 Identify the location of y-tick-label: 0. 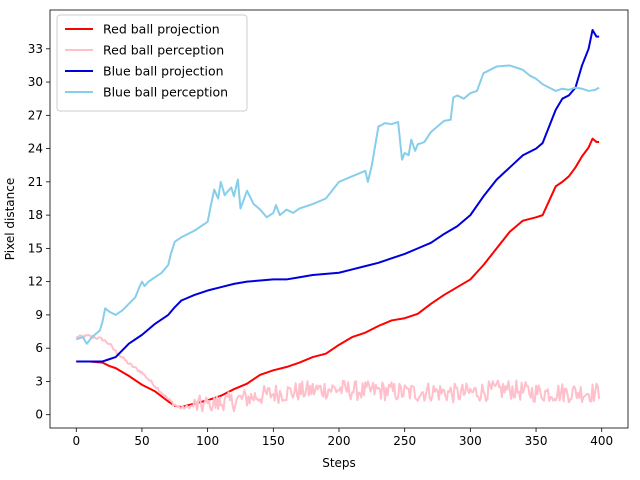
(39, 415).